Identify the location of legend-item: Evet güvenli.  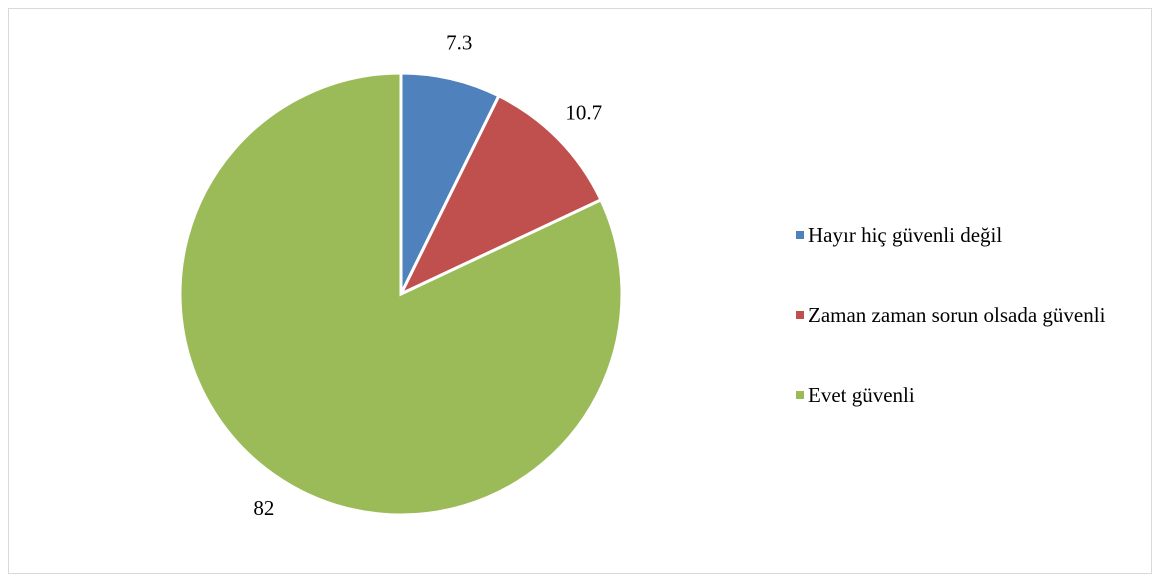
(966, 395).